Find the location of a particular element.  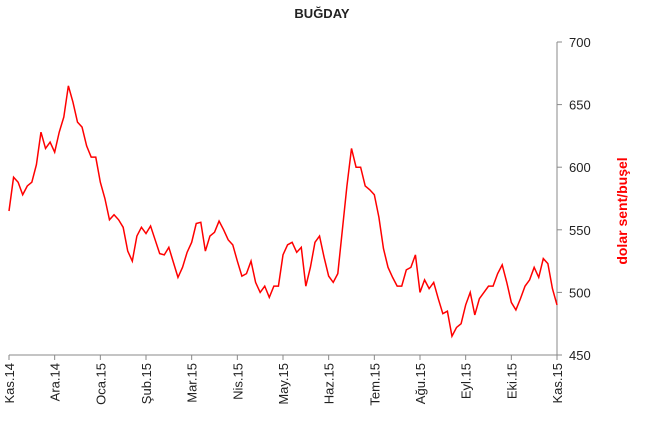

x-tick-label: Oca.15 is located at coordinates (100, 384).